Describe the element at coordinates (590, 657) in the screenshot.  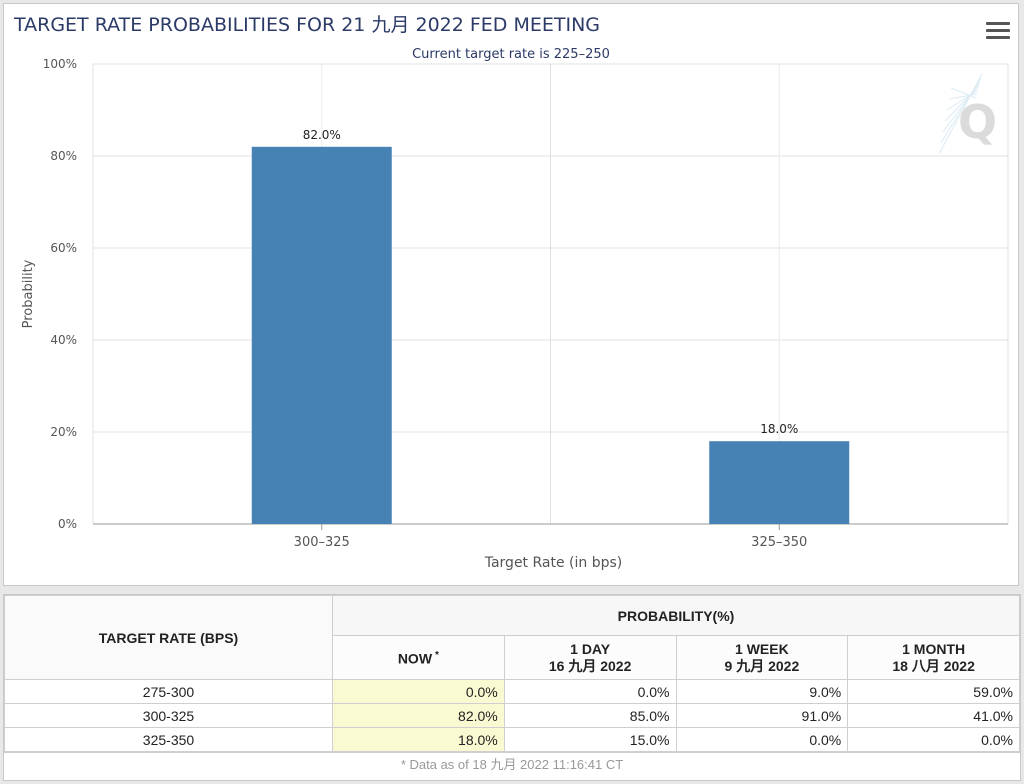
I see `one-day-header: 1 DAY 16 九月 2022` at that location.